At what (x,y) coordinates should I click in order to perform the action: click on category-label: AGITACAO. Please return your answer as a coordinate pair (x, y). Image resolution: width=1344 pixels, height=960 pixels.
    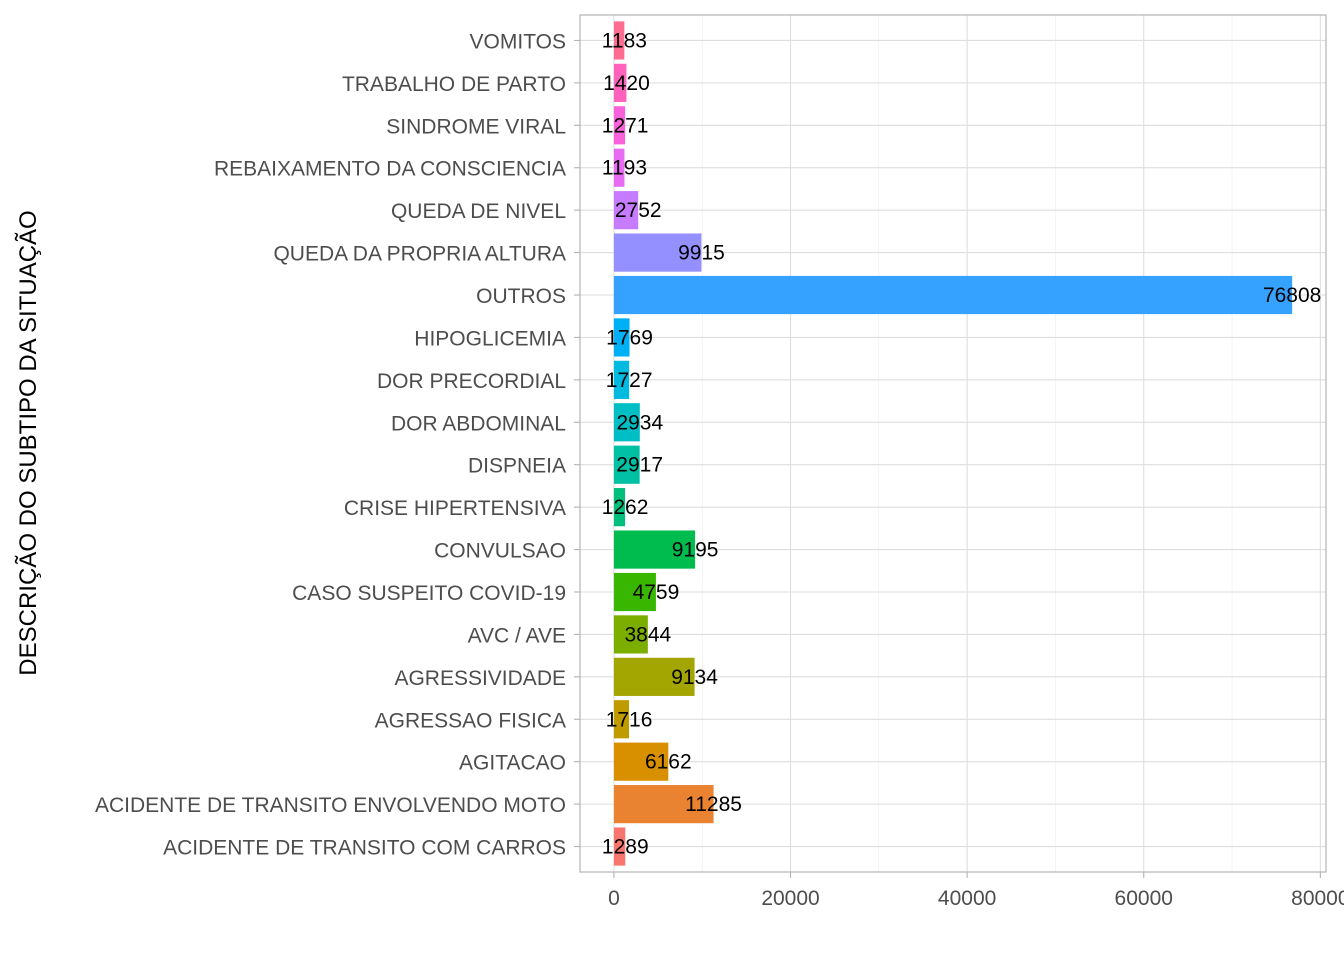
    Looking at the image, I should click on (512, 763).